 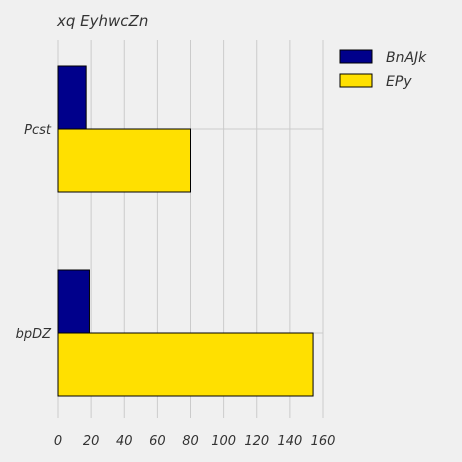 What do you see at coordinates (58, 441) in the screenshot?
I see `x-tick-label: 0` at bounding box center [58, 441].